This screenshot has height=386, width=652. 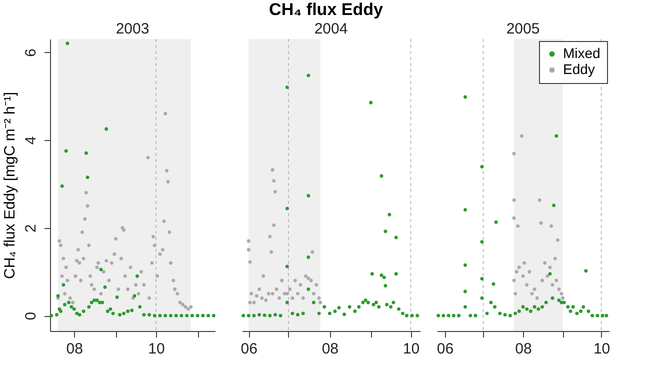 I want to click on chart-title: 2004, so click(x=331, y=29).